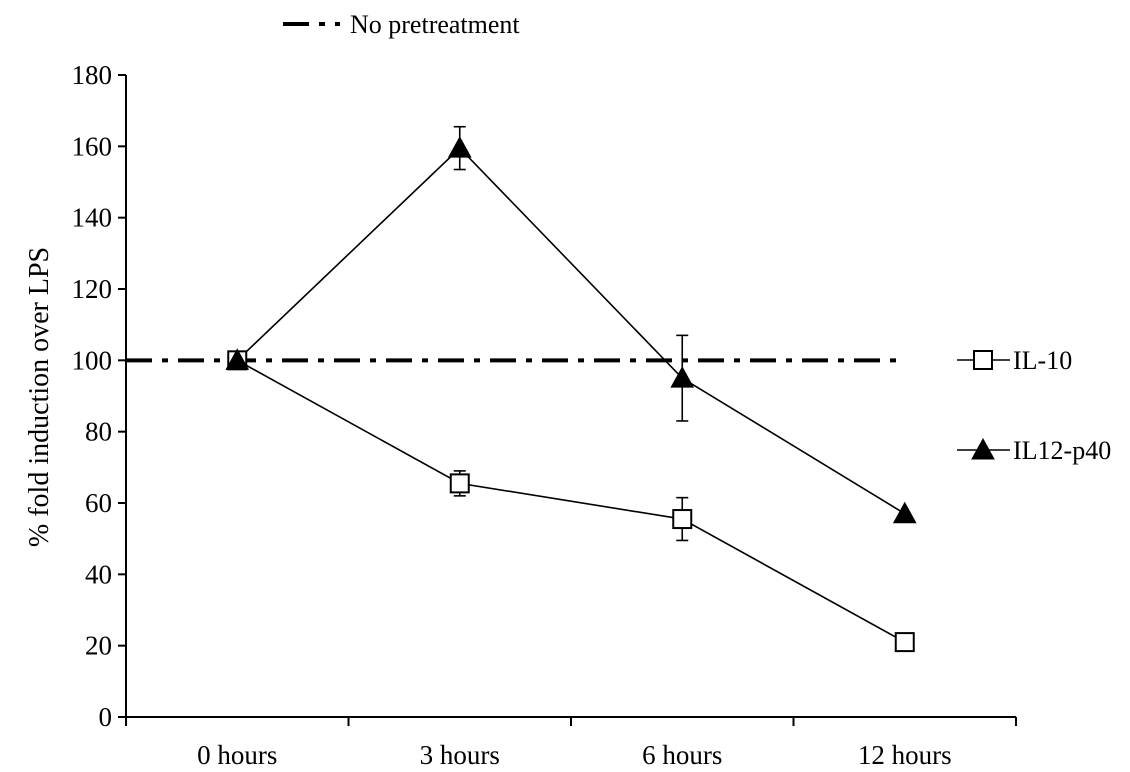 This screenshot has height=772, width=1130. What do you see at coordinates (92, 146) in the screenshot?
I see `y-tick-label: 160` at bounding box center [92, 146].